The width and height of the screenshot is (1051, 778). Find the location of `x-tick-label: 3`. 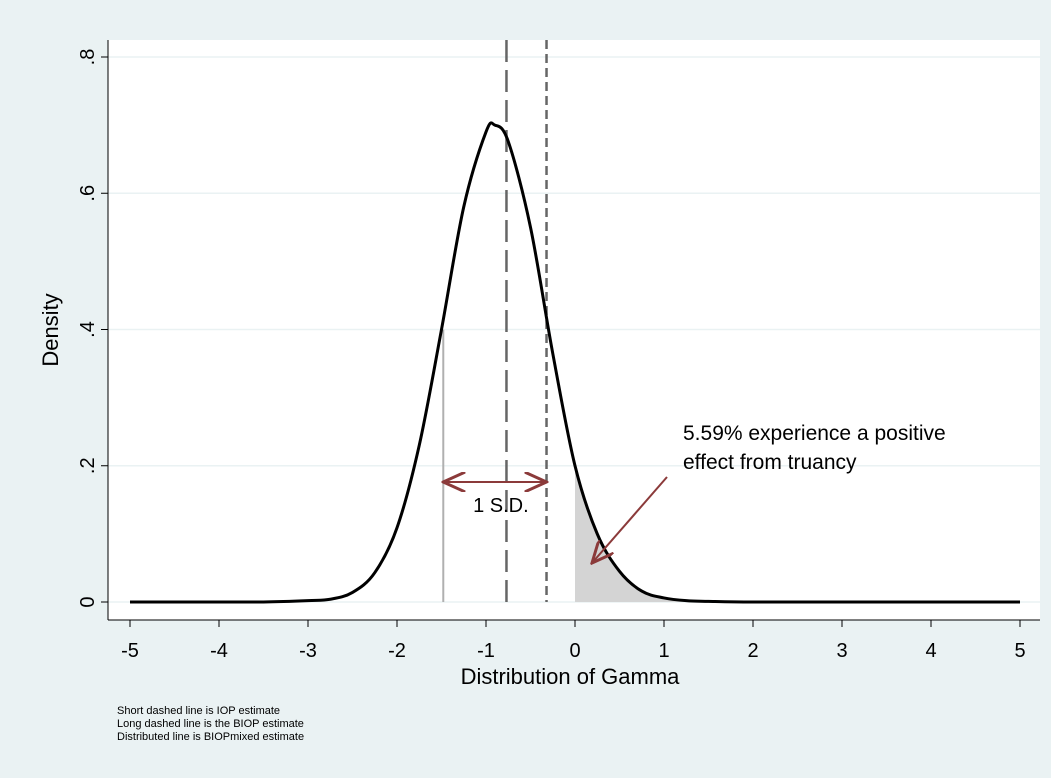

x-tick-label: 3 is located at coordinates (841, 651).